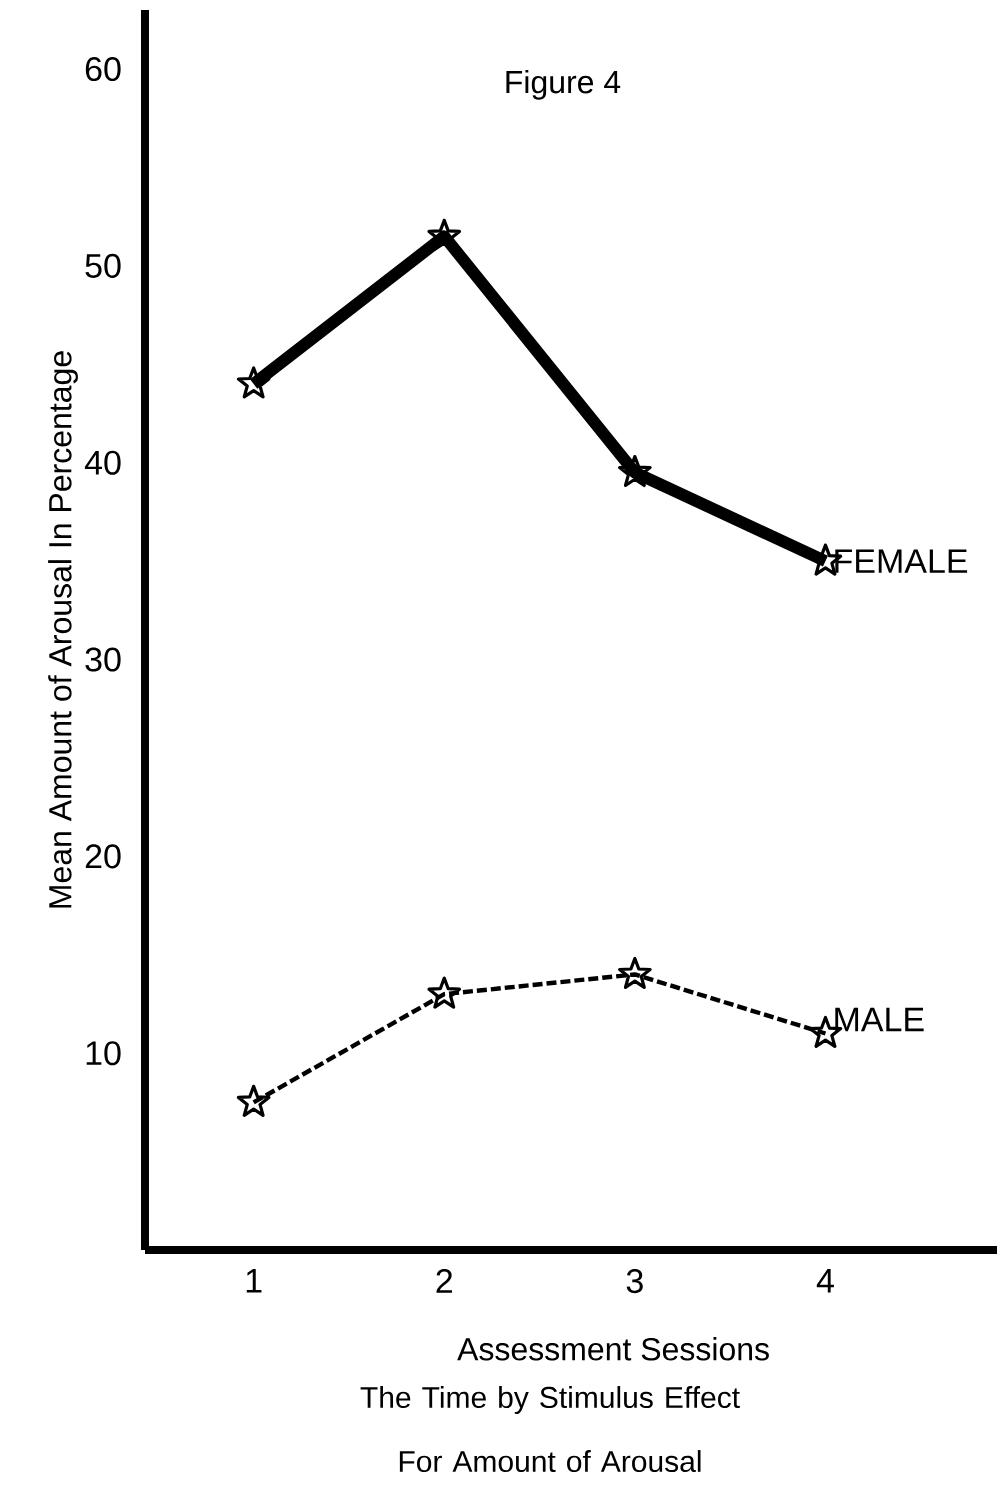  What do you see at coordinates (563, 84) in the screenshot?
I see `text: Figure 4` at bounding box center [563, 84].